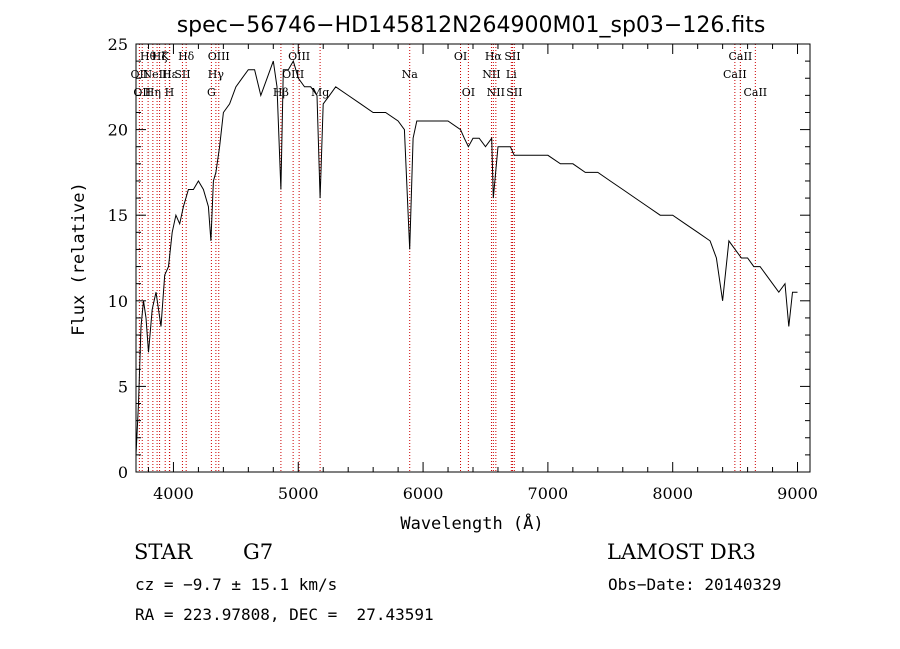  What do you see at coordinates (118, 301) in the screenshot?
I see `y-tick-label: 10` at bounding box center [118, 301].